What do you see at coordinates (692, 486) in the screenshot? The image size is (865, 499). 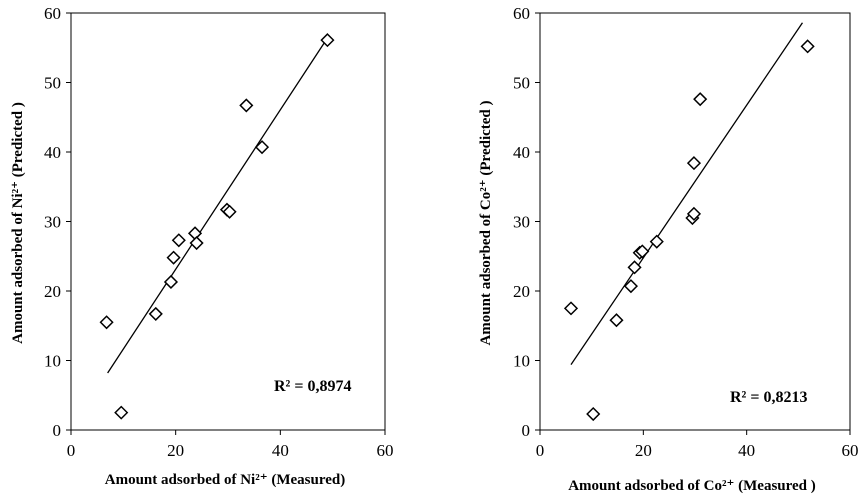 I see `x-axis-label: Amount adsorbed of Co²⁺ (Measured )` at bounding box center [692, 486].